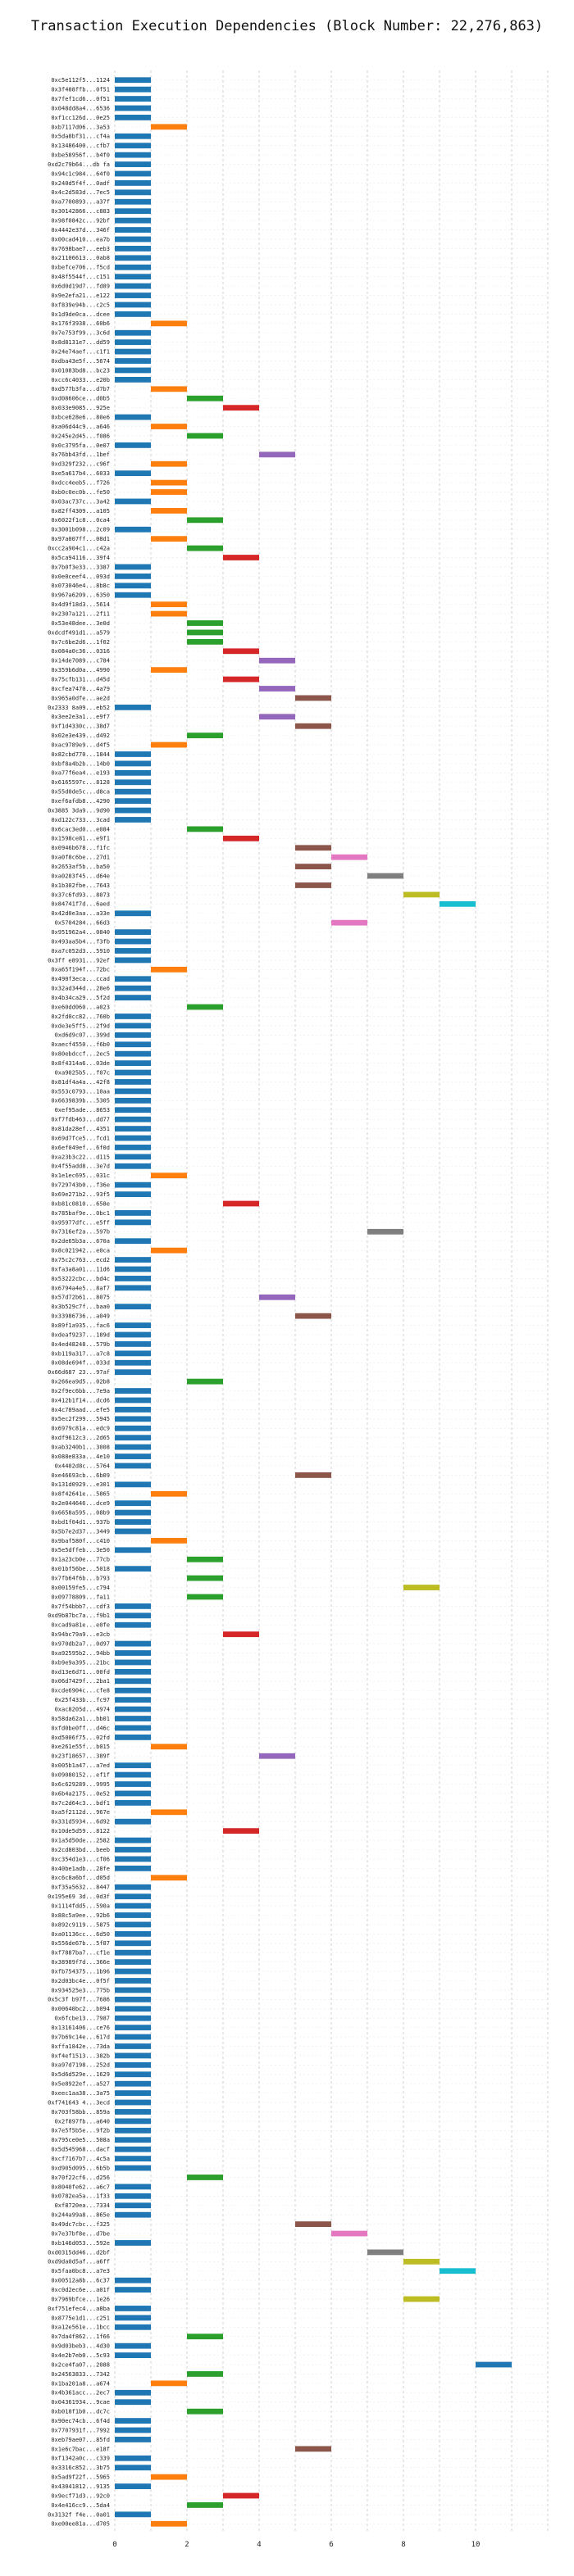  What do you see at coordinates (80, 1831) in the screenshot?
I see `y-tick-label: 0x10de5d59...8122` at bounding box center [80, 1831].